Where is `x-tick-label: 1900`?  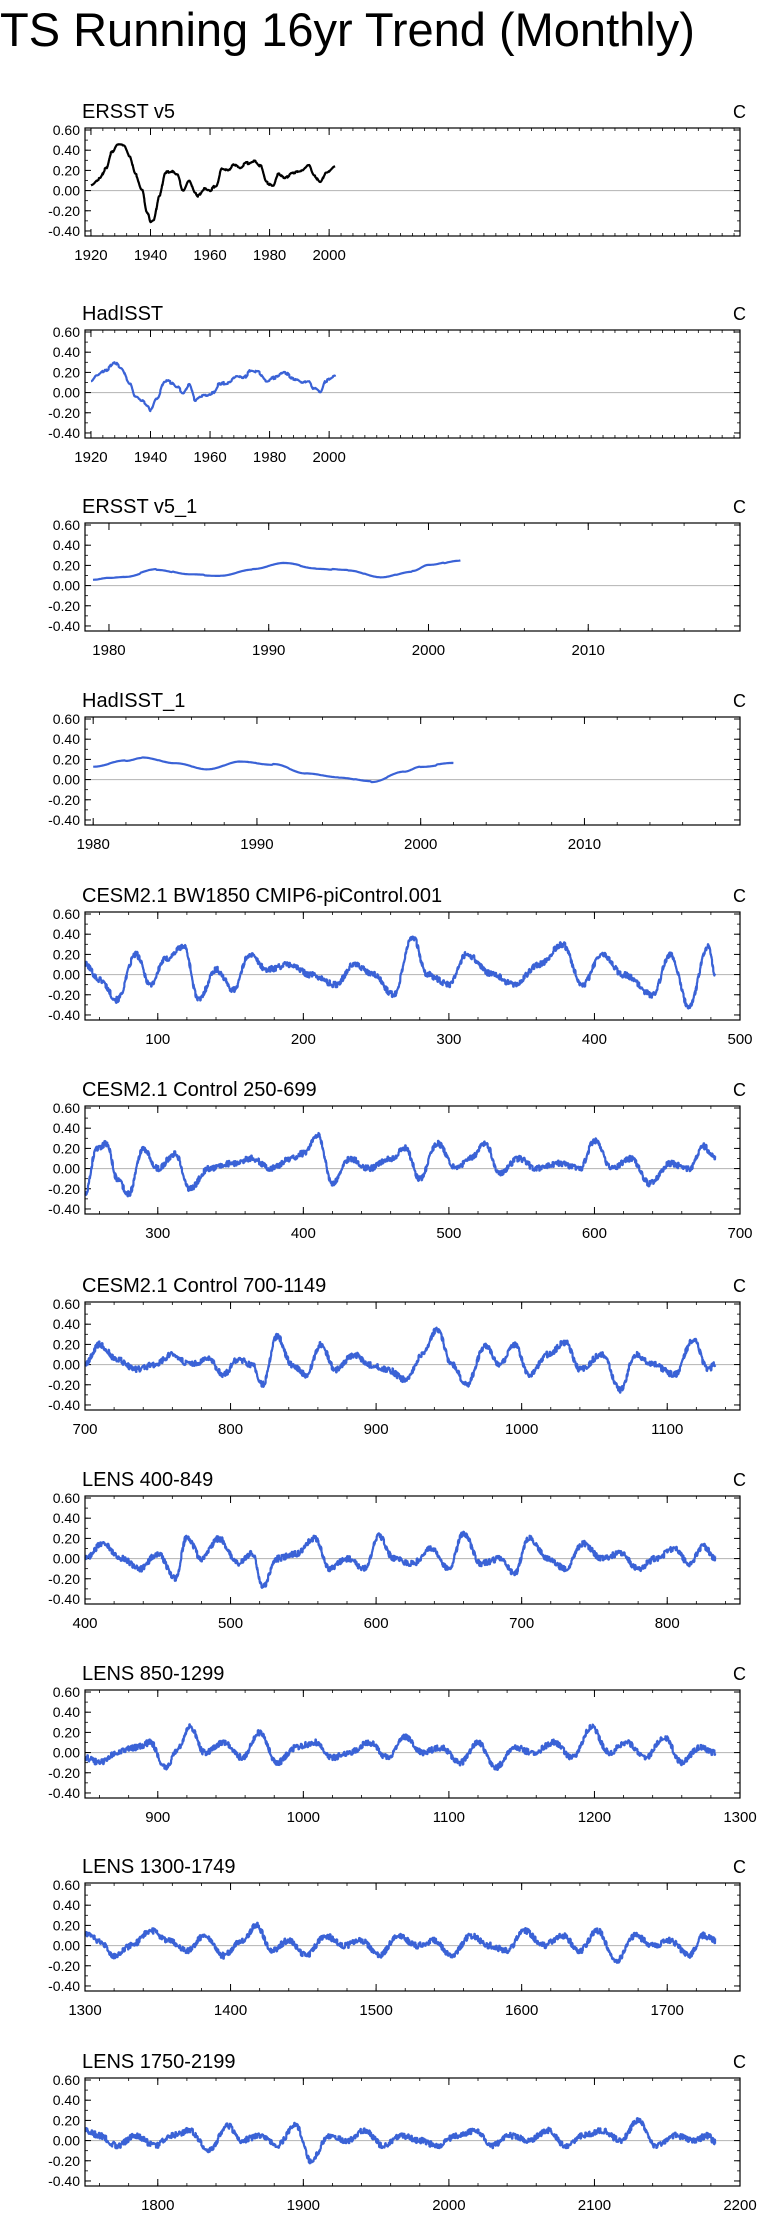
x-tick-label: 1900 is located at coordinates (303, 2205).